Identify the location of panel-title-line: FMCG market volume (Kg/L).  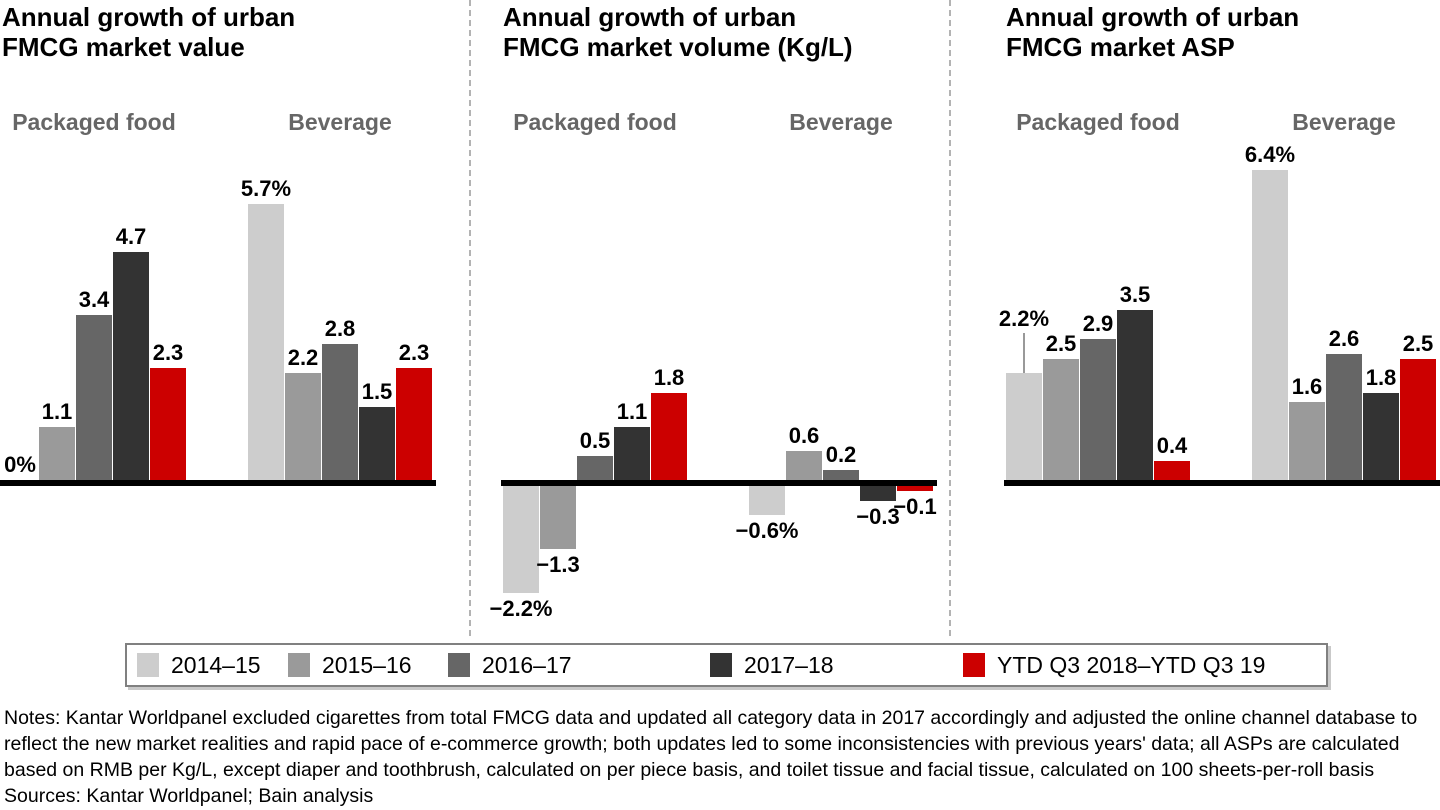
(678, 47).